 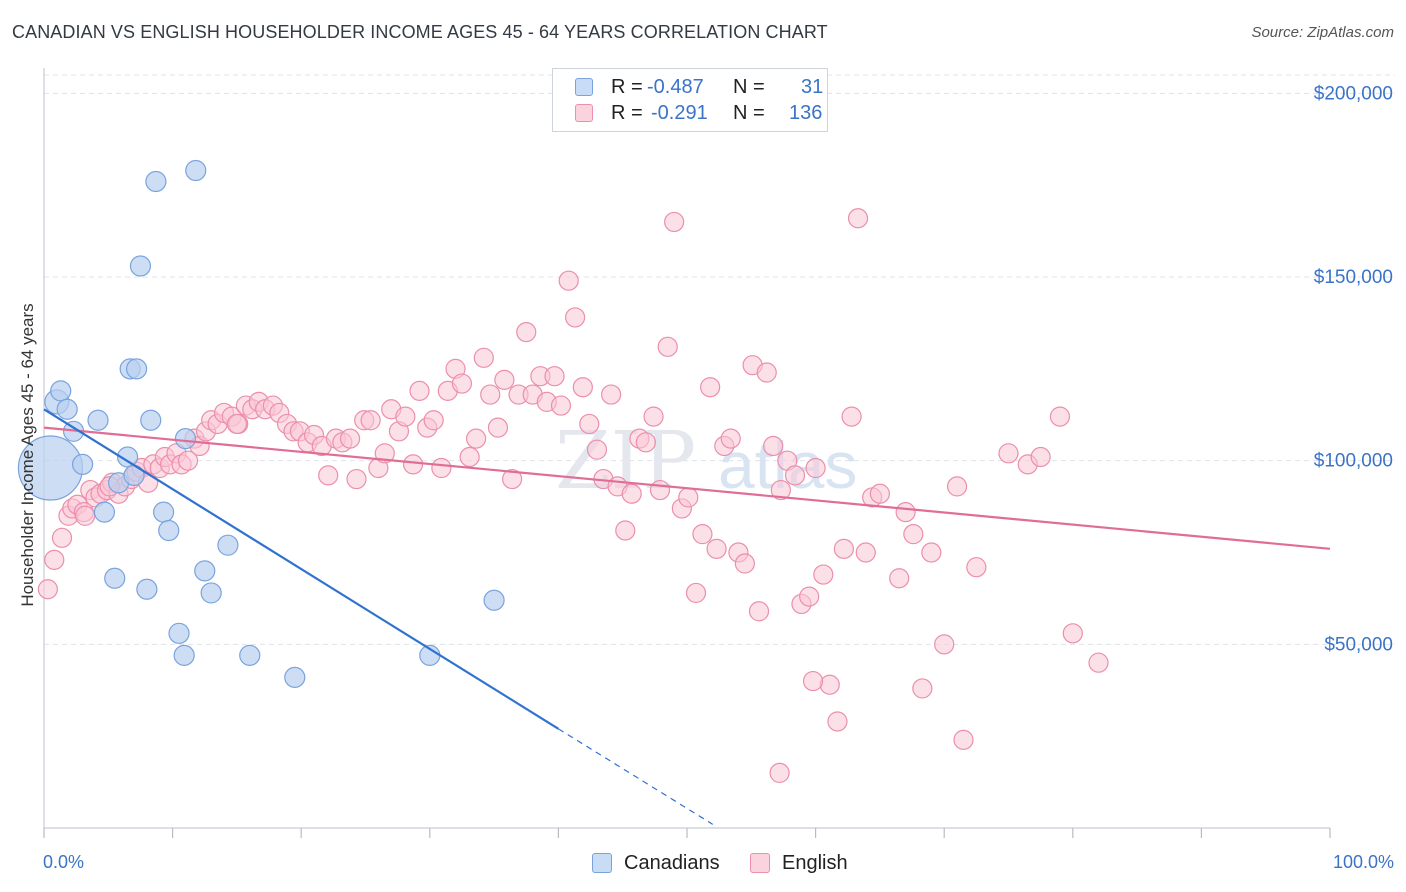 What do you see at coordinates (1353, 461) in the screenshot?
I see `y-tick-label: $100,000` at bounding box center [1353, 461].